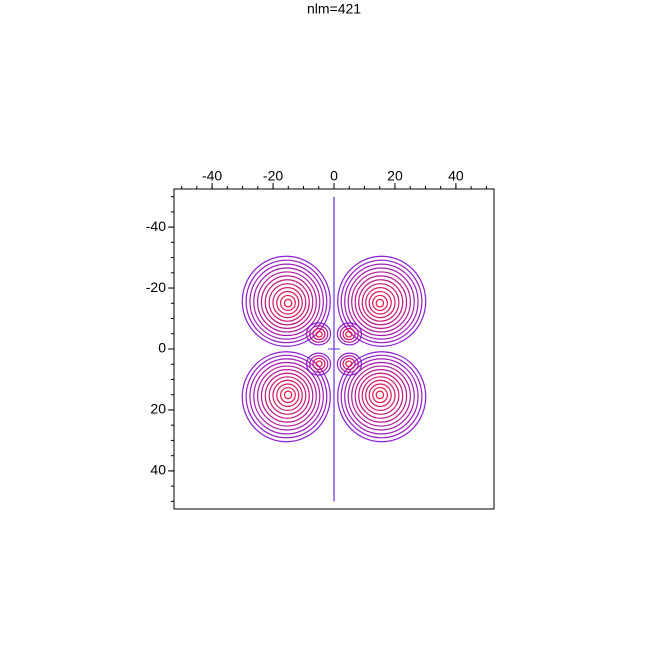  I want to click on y-tick-label: -20, so click(156, 287).